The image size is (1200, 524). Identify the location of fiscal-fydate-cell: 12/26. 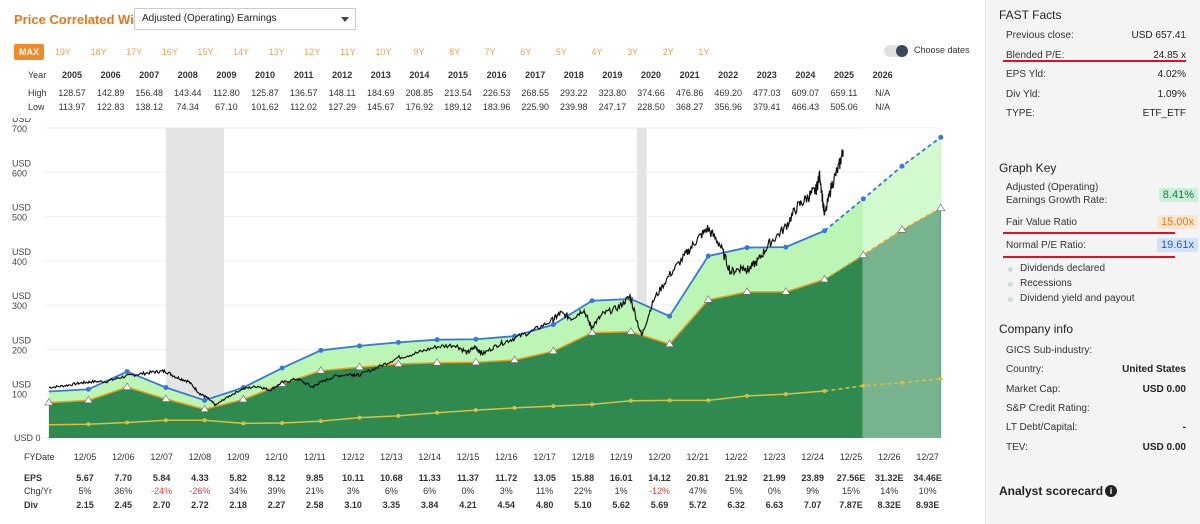
(889, 457).